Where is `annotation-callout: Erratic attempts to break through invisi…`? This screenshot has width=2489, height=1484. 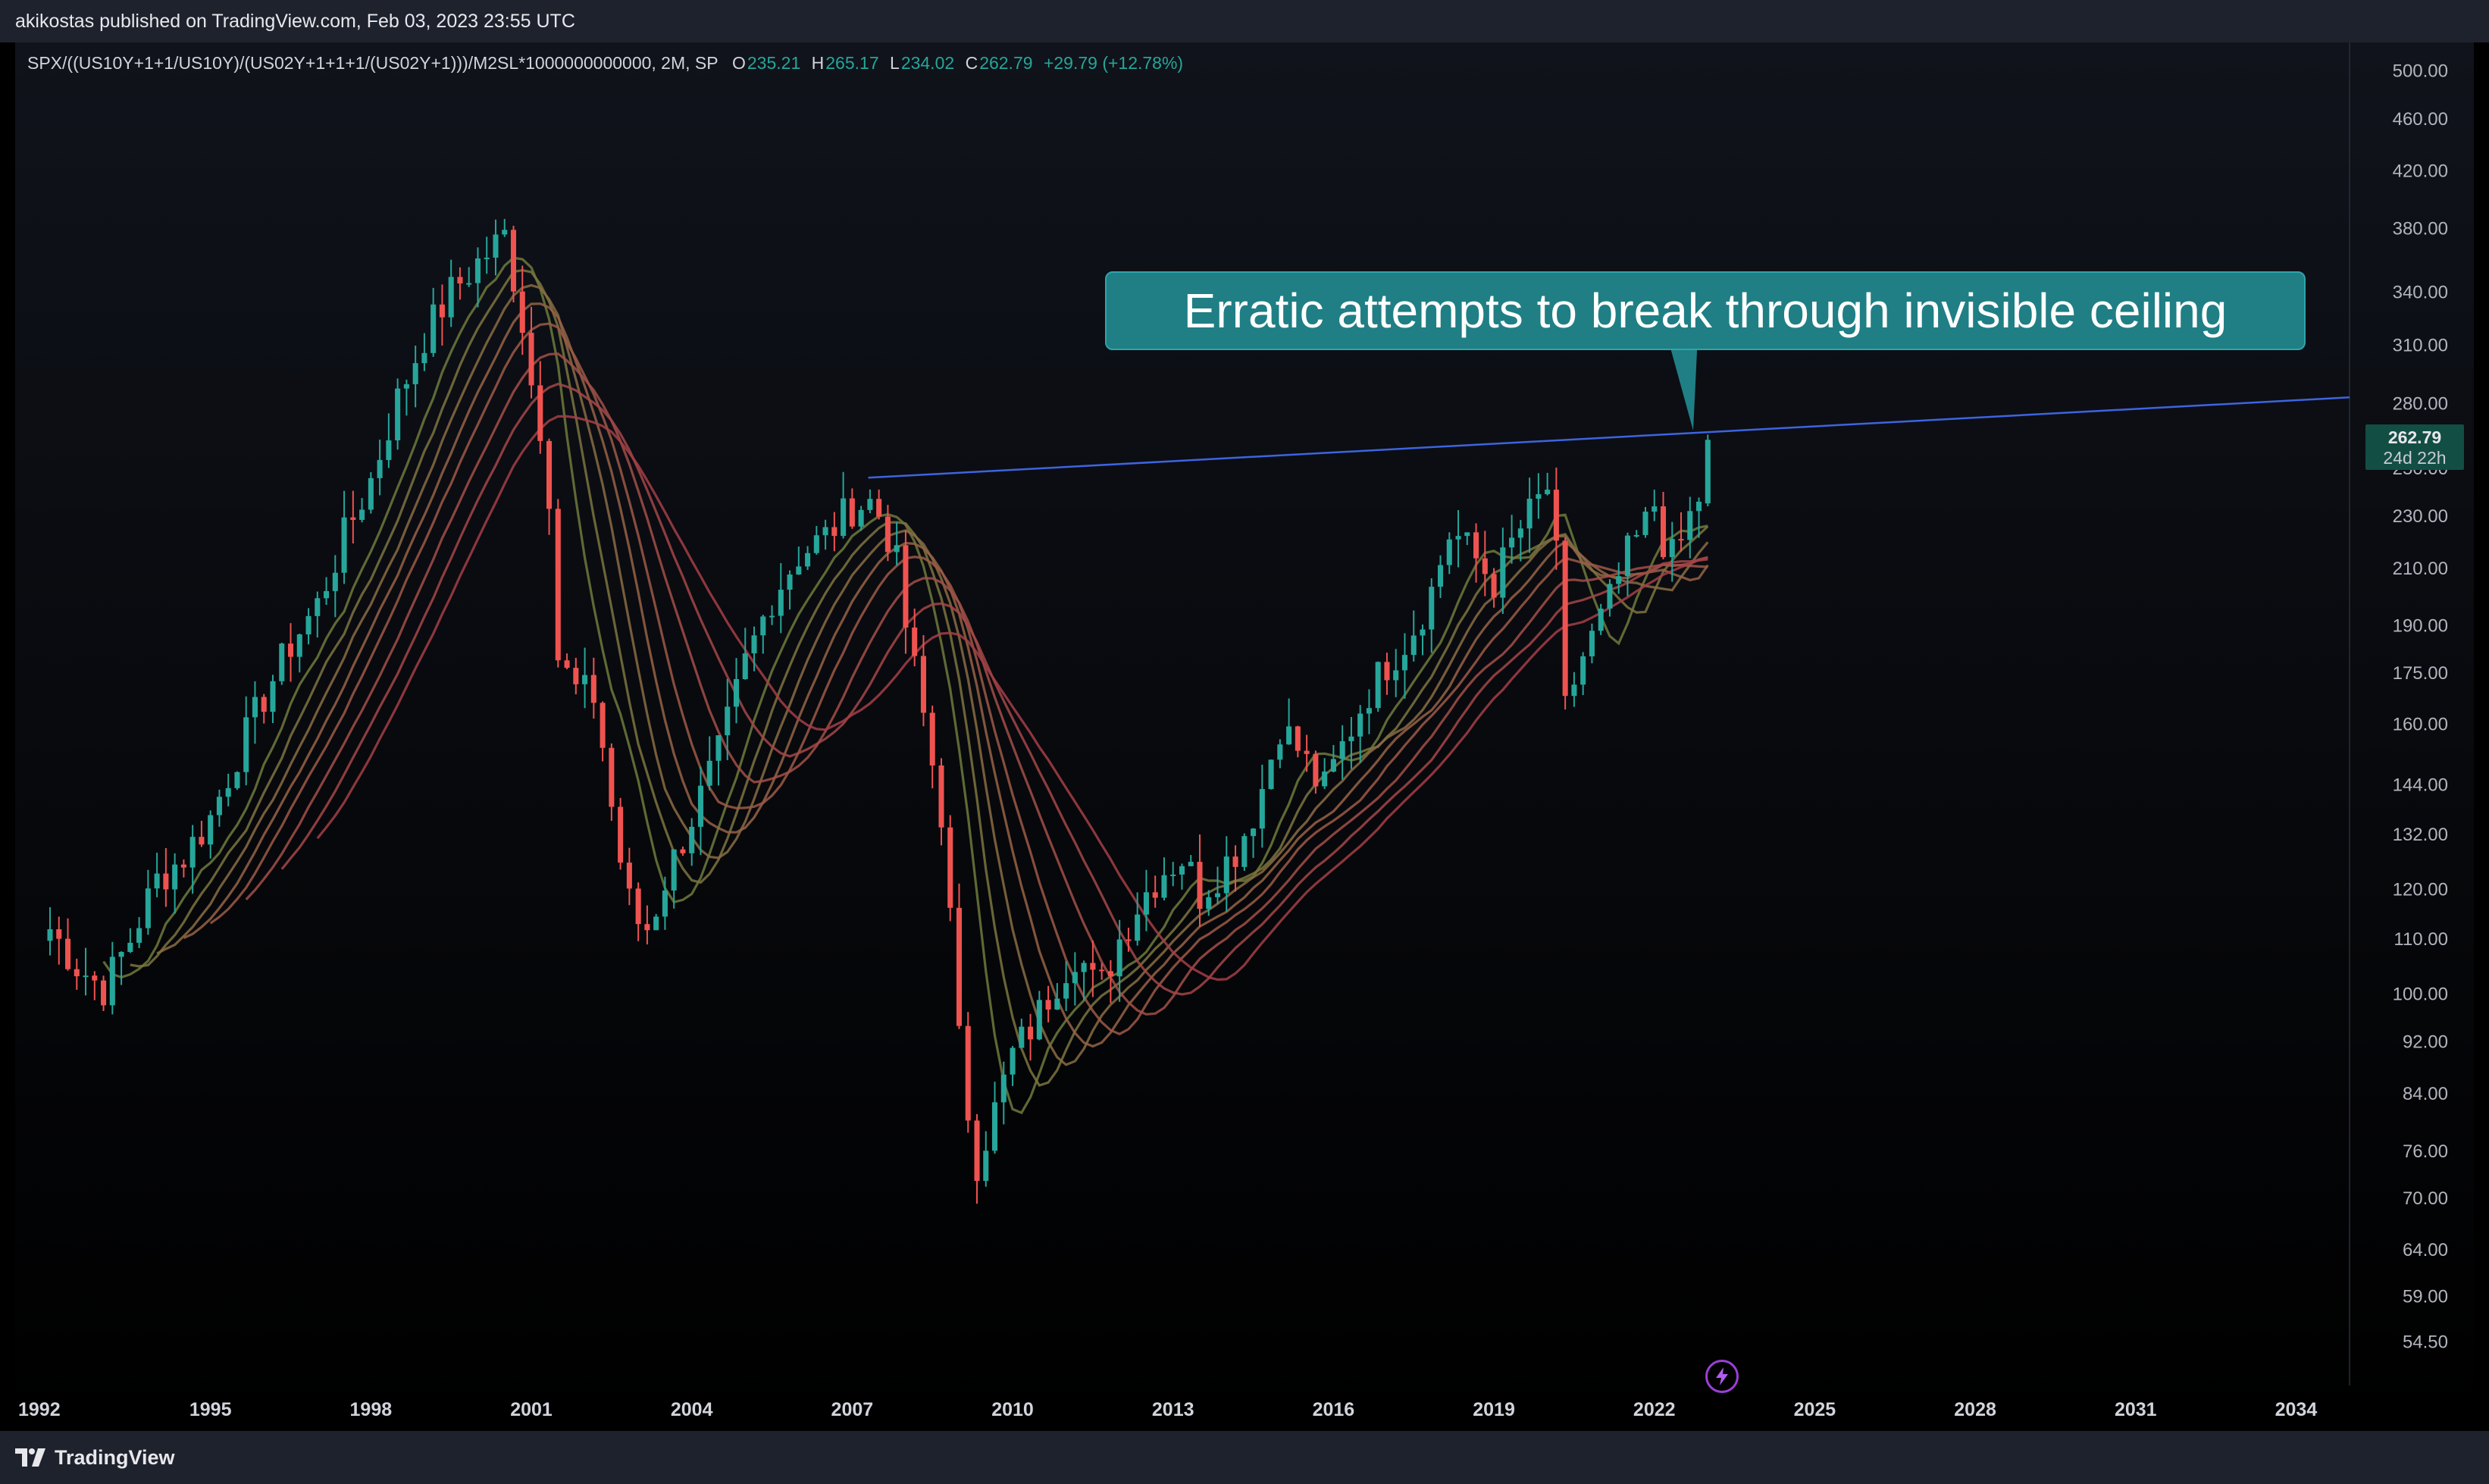 annotation-callout: Erratic attempts to break through invisi… is located at coordinates (1705, 310).